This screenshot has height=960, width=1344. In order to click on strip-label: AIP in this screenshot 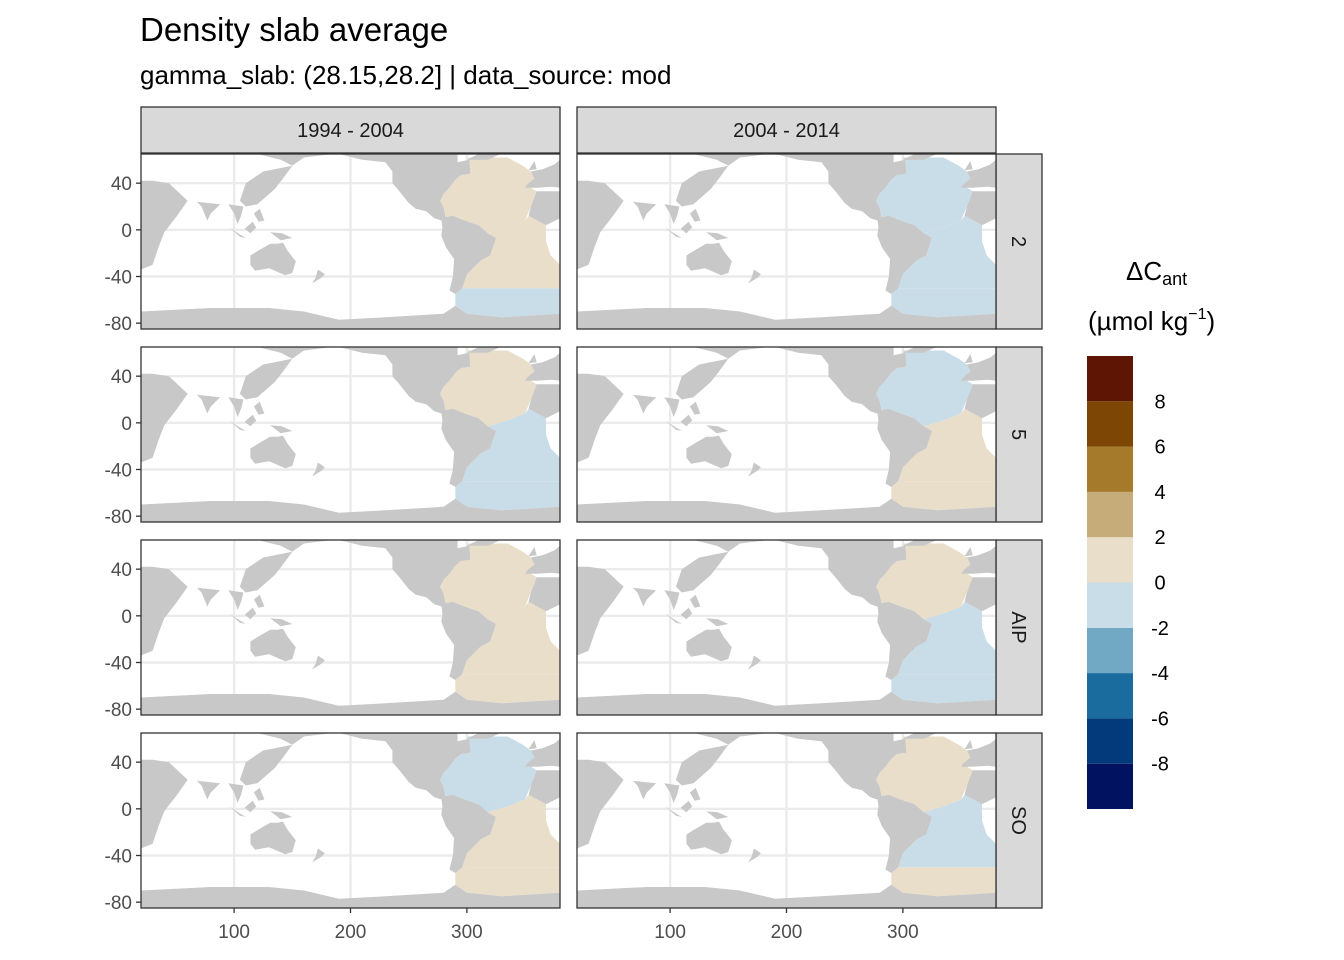, I will do `click(1018, 627)`.